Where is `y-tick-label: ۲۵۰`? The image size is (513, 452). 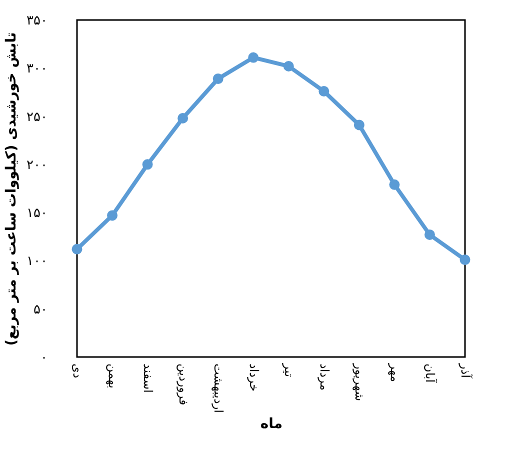 y-tick-label: ۲۵۰ is located at coordinates (37, 117).